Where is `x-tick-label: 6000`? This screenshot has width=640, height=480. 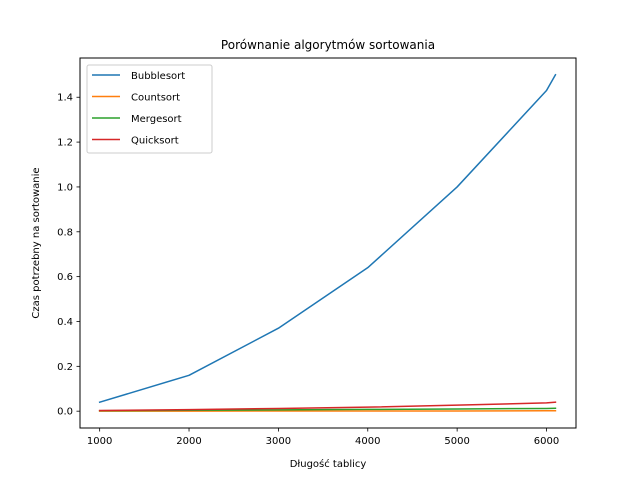
x-tick-label: 6000 is located at coordinates (546, 441).